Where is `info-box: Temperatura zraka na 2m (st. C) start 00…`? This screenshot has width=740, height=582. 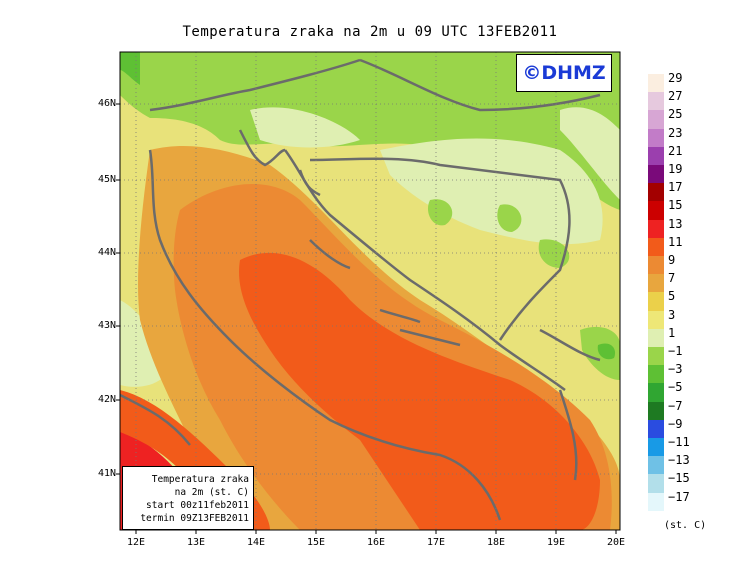 info-box: Temperatura zraka na 2m (st. C) start 00… is located at coordinates (188, 498).